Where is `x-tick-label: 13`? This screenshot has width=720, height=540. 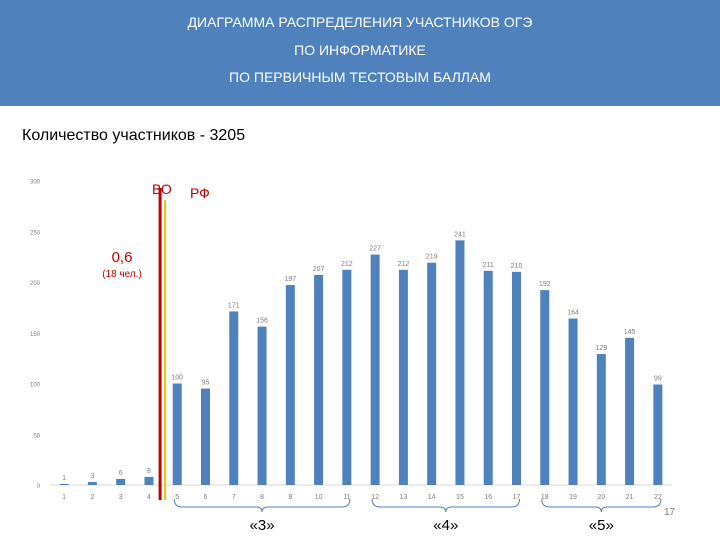
x-tick-label: 13 is located at coordinates (404, 497).